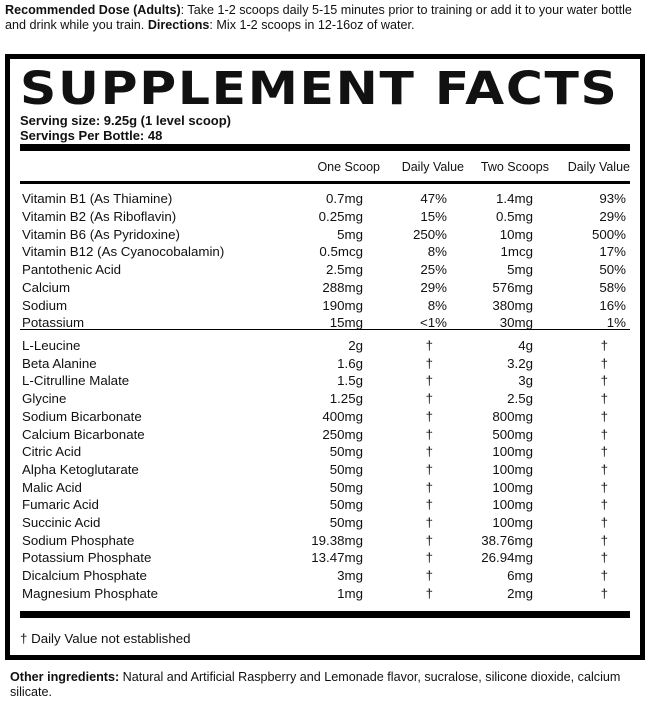 This screenshot has height=707, width=650. Describe the element at coordinates (125, 120) in the screenshot. I see `serving-size: Serving size: 9.25g (1 level scoop)` at that location.